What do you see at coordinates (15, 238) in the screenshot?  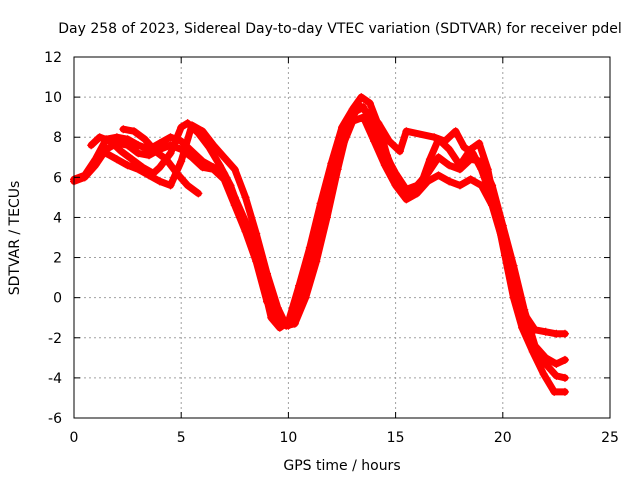 I see `y-axis-label: SDTVAR / TECUs` at bounding box center [15, 238].